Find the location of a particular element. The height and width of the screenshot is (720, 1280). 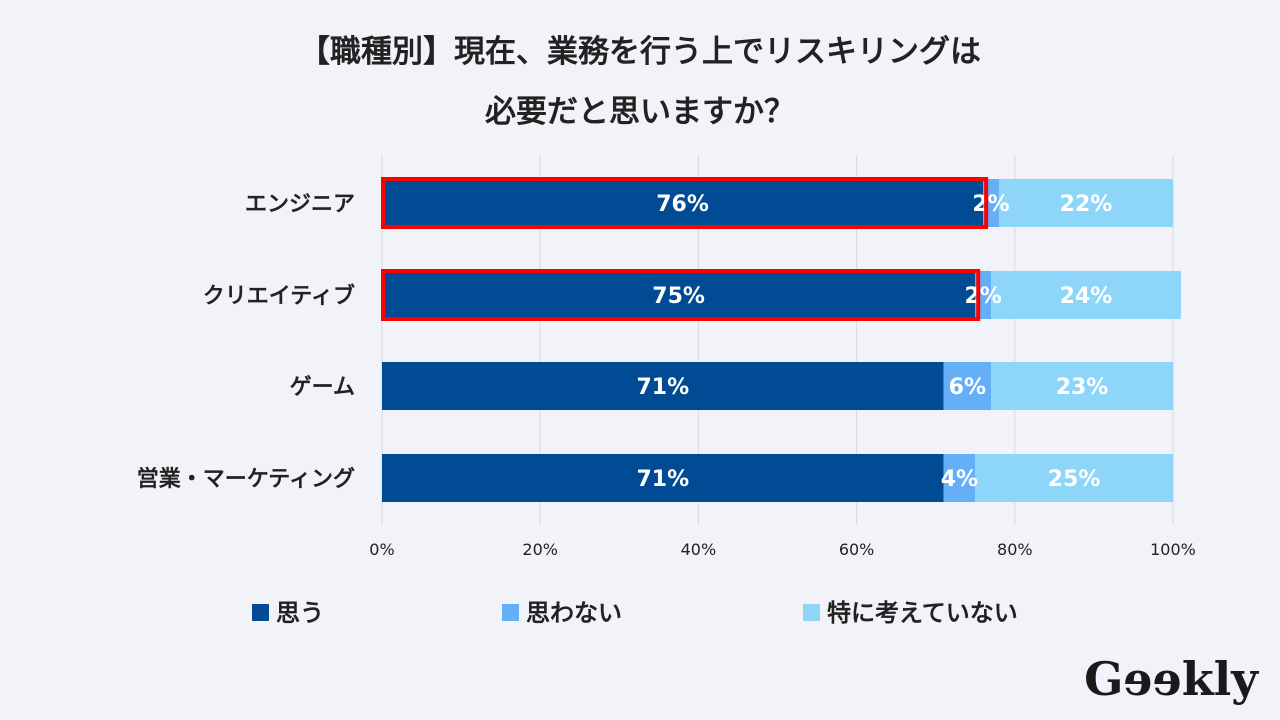

legend-label: 思わない is located at coordinates (574, 613).